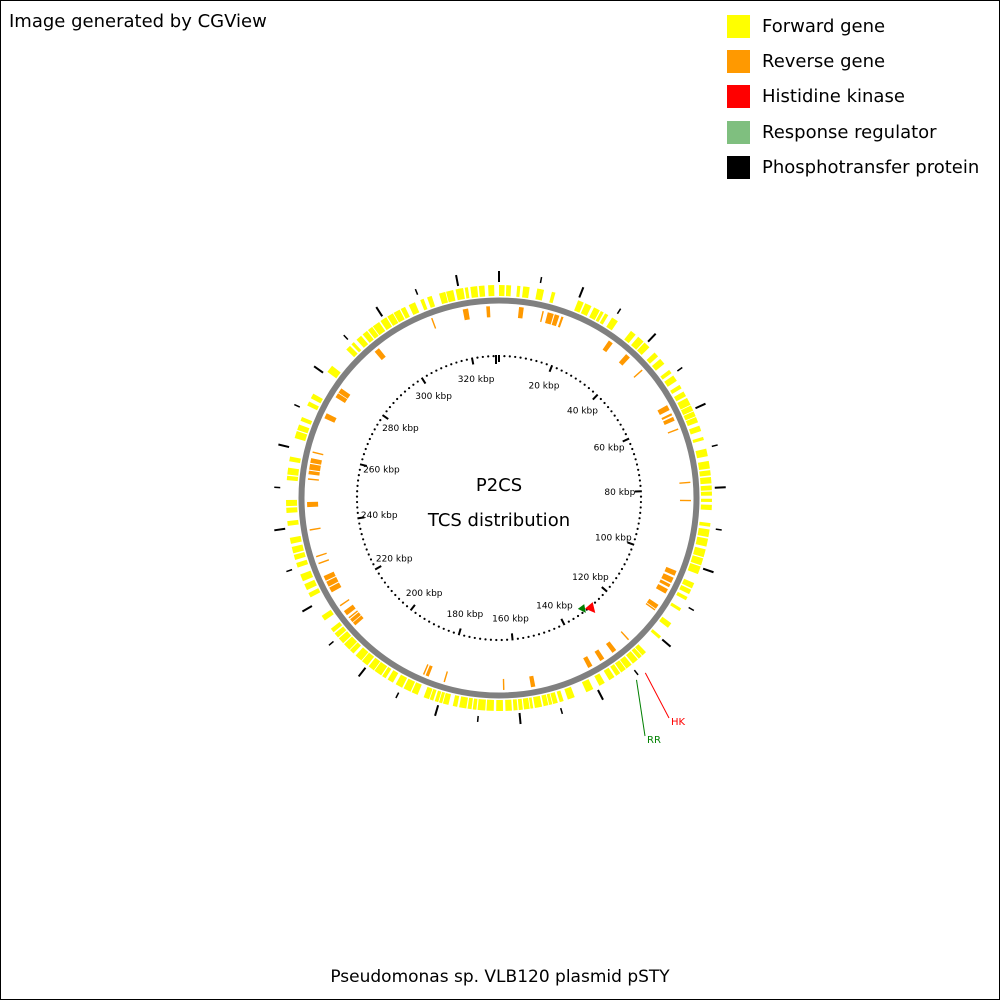  What do you see at coordinates (738, 132) in the screenshot?
I see `legend-swatch-response-regulator` at bounding box center [738, 132].